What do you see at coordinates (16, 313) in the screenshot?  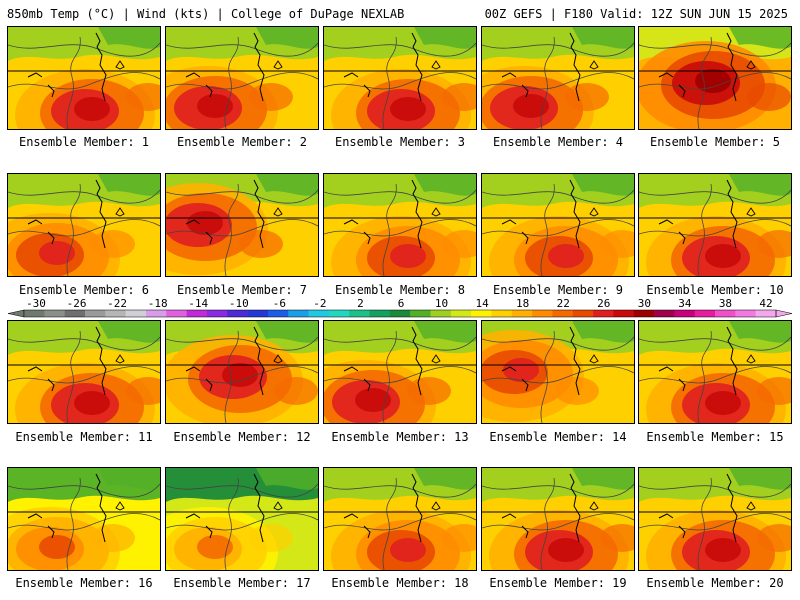 I see `colorbar-left-arrow` at bounding box center [16, 313].